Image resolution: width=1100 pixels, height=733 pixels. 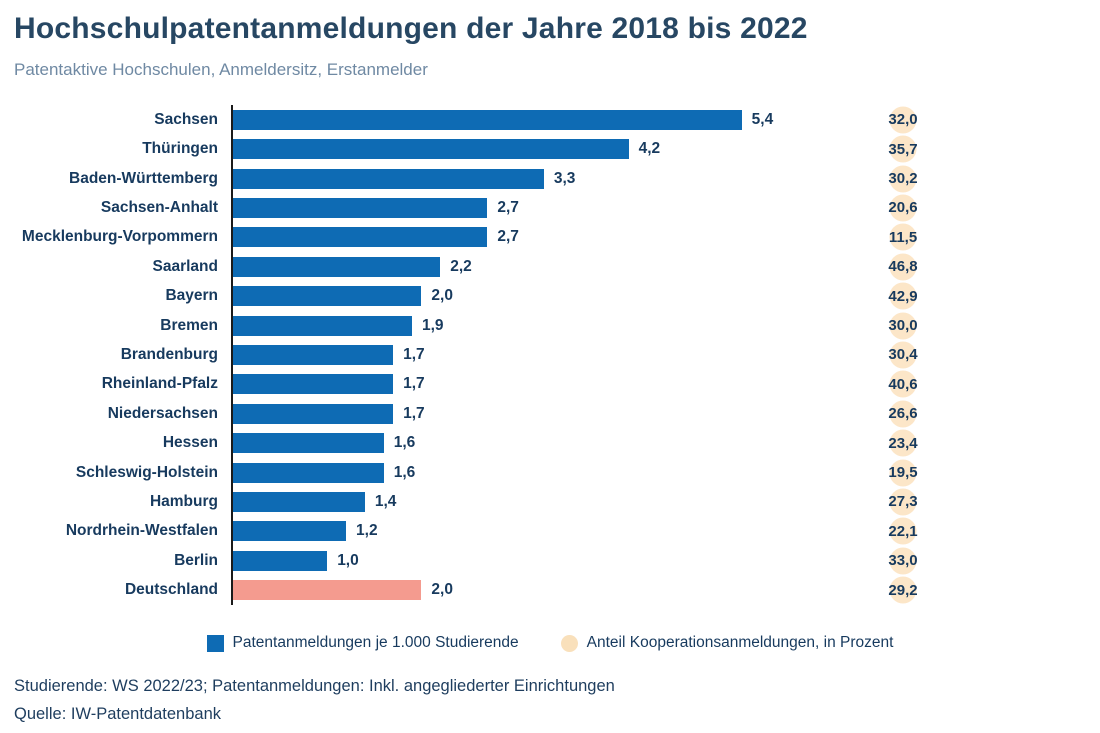 I want to click on cooperation-badge: 30,4, so click(x=903, y=354).